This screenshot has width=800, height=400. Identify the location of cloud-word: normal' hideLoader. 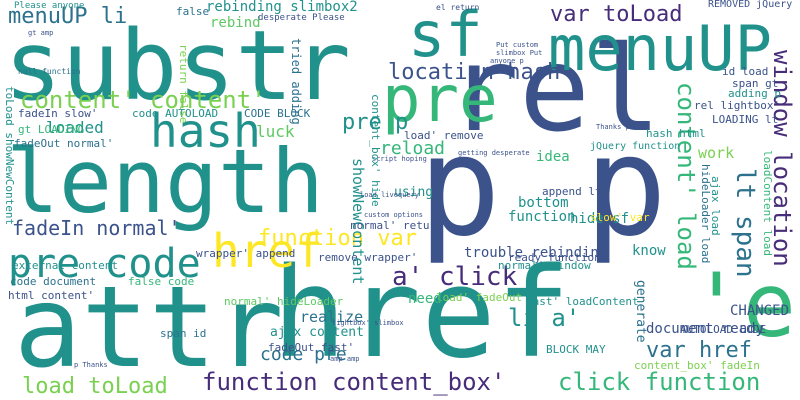
(284, 301).